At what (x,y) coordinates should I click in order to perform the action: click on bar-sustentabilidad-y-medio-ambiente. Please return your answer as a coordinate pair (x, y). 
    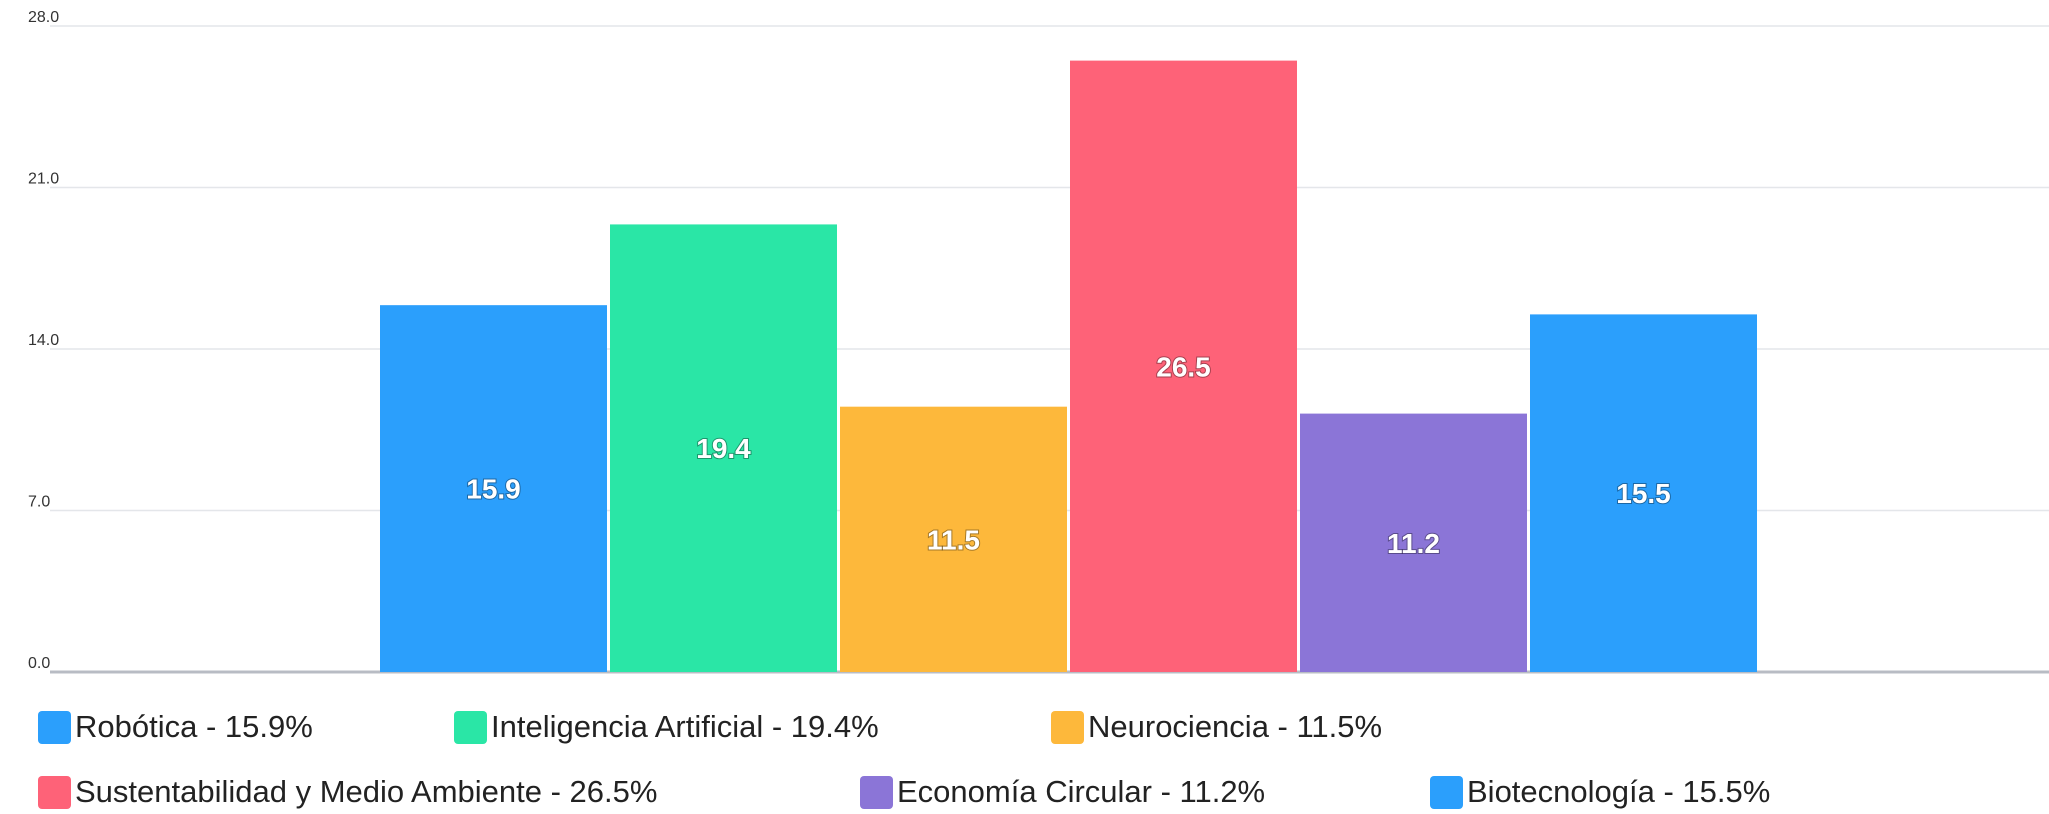
    Looking at the image, I should click on (1183, 366).